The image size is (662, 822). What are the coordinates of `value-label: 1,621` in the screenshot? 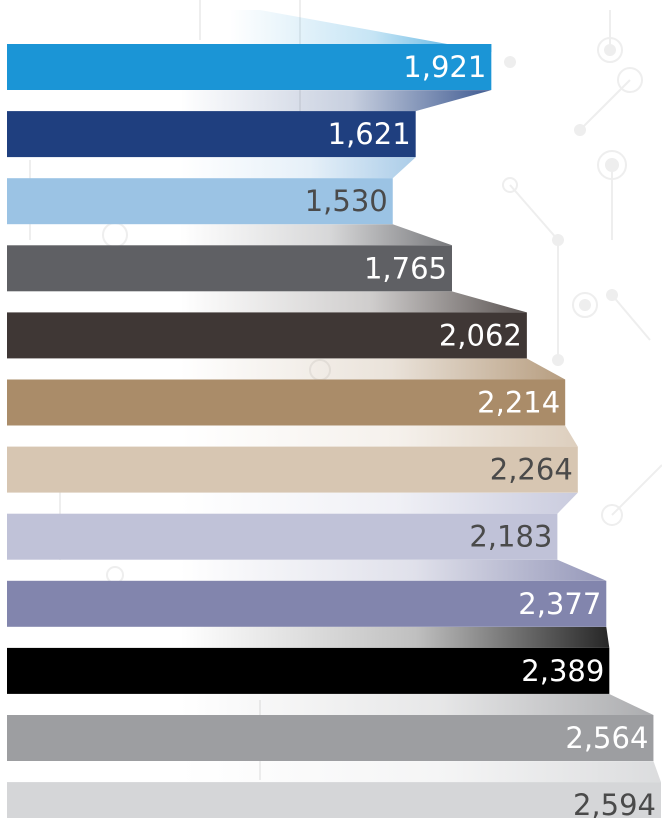 It's located at (369, 134).